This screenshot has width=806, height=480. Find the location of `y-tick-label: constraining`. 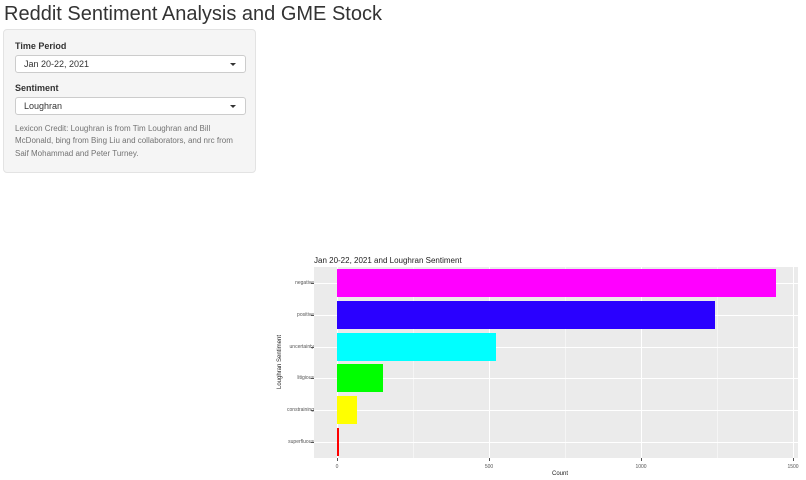

y-tick-label: constraining is located at coordinates (300, 410).